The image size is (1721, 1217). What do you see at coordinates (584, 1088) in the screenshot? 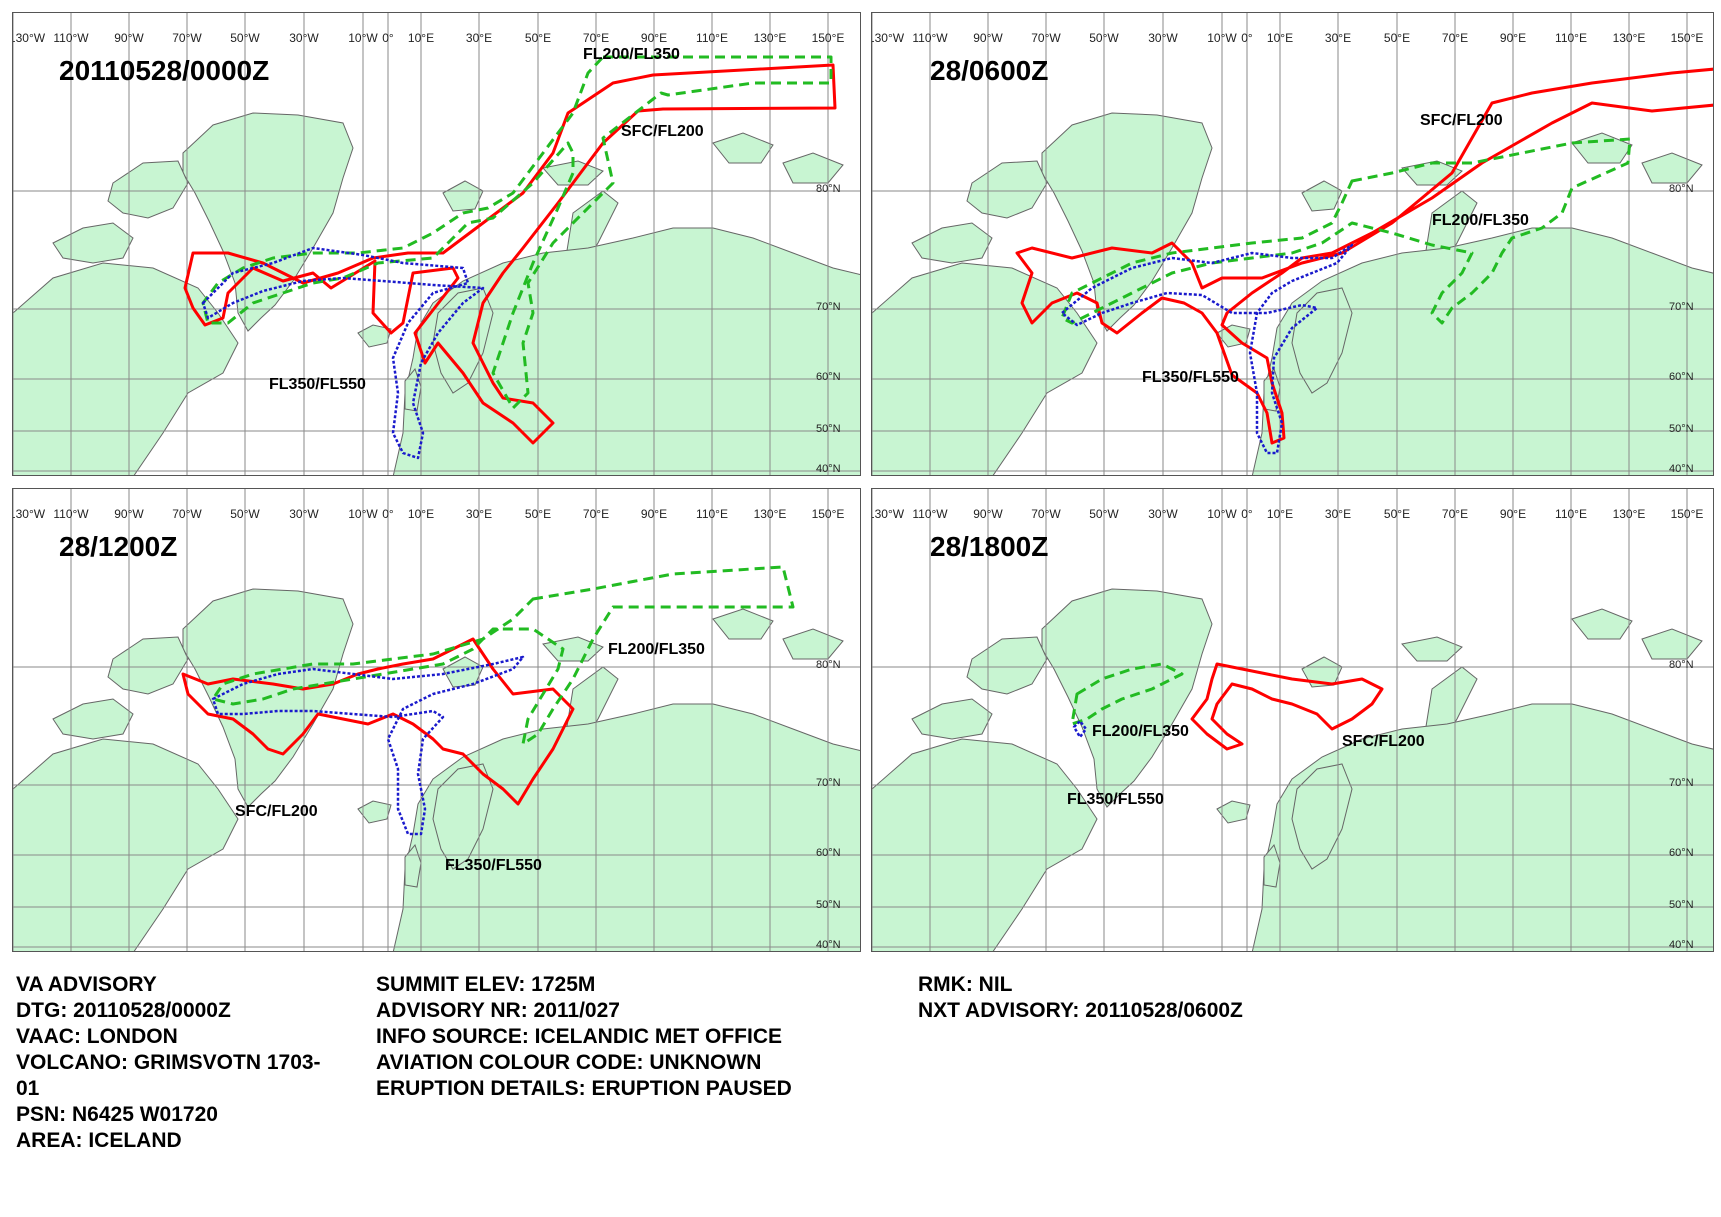
I see `advisory-line: ERUPTION DETAILS: ERUPTION PAUSED` at bounding box center [584, 1088].